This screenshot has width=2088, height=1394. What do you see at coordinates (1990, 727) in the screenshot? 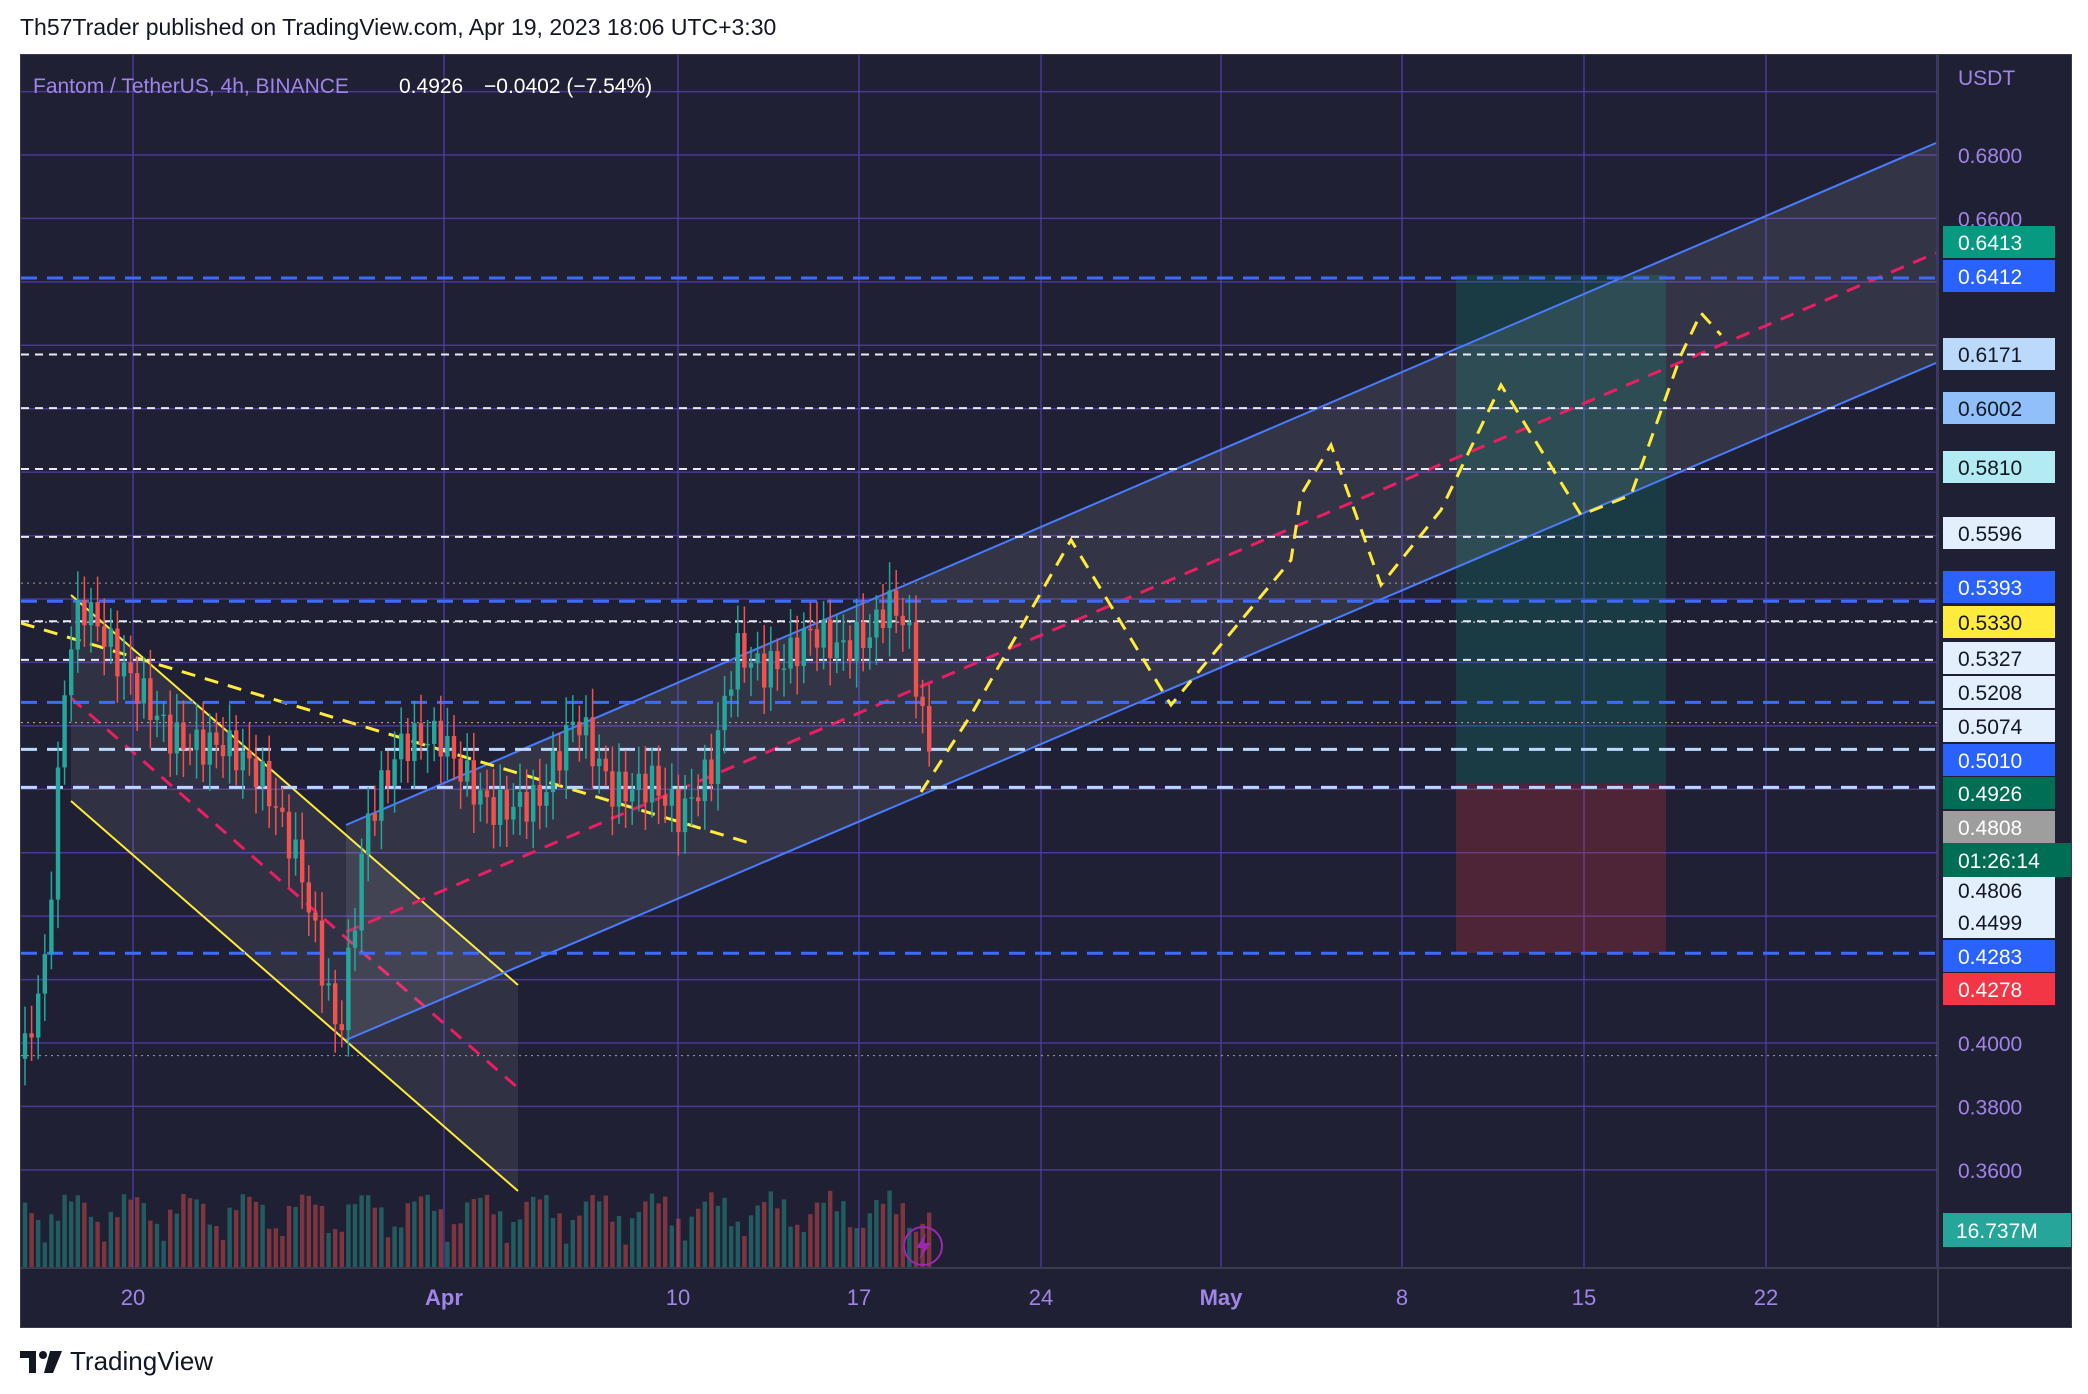
I see `price-tag-label: 0.5074` at bounding box center [1990, 727].